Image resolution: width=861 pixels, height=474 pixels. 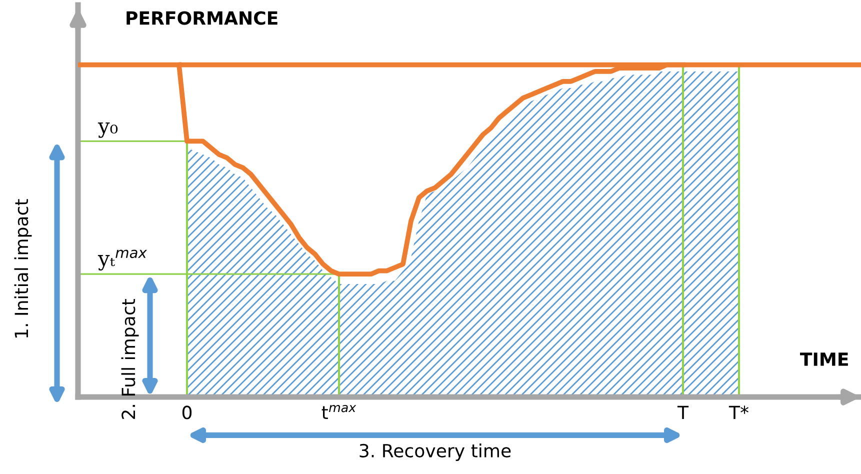 What do you see at coordinates (23, 268) in the screenshot?
I see `text: 1. Initial impact` at bounding box center [23, 268].